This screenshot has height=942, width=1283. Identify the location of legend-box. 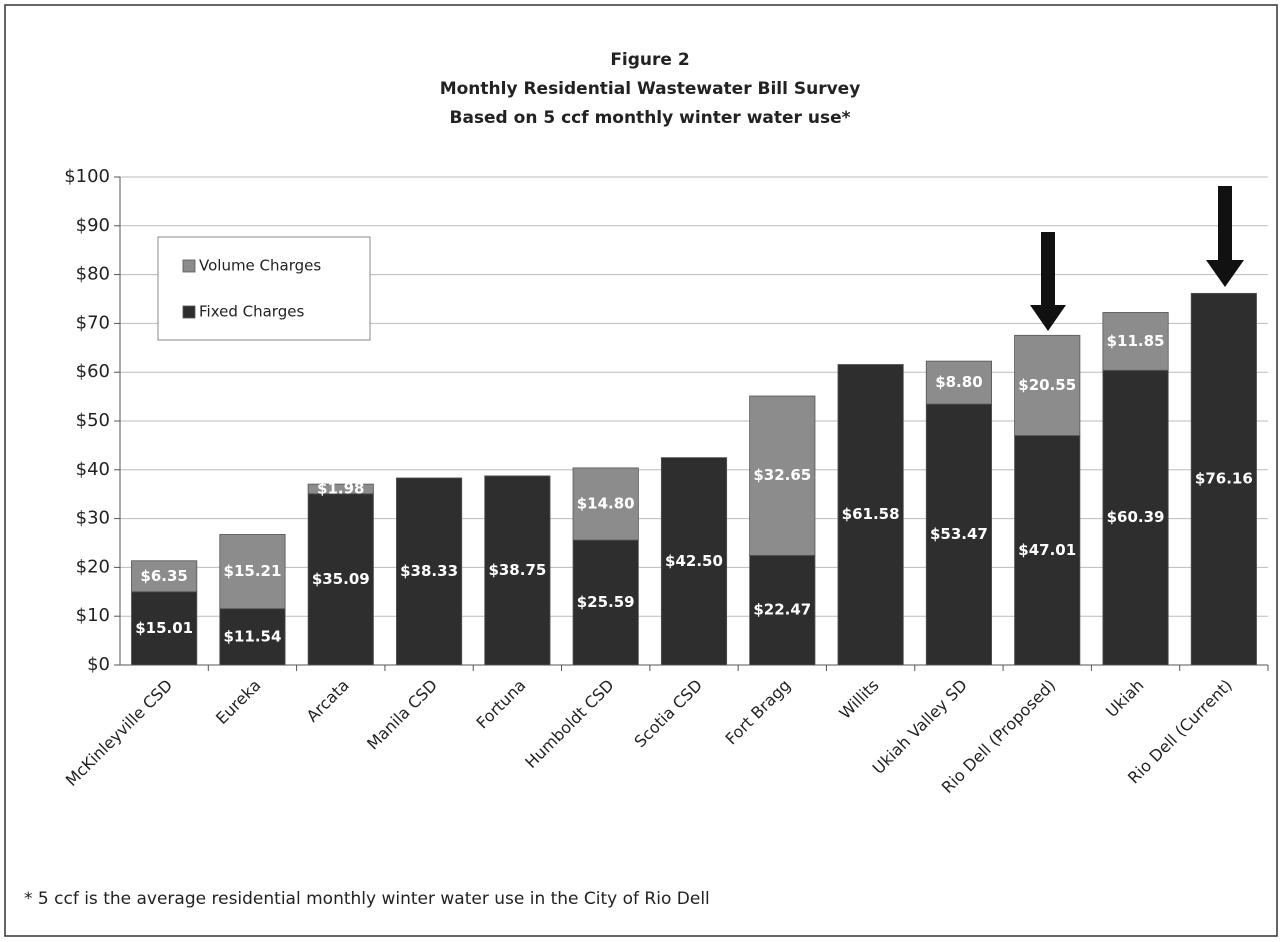
(264, 288).